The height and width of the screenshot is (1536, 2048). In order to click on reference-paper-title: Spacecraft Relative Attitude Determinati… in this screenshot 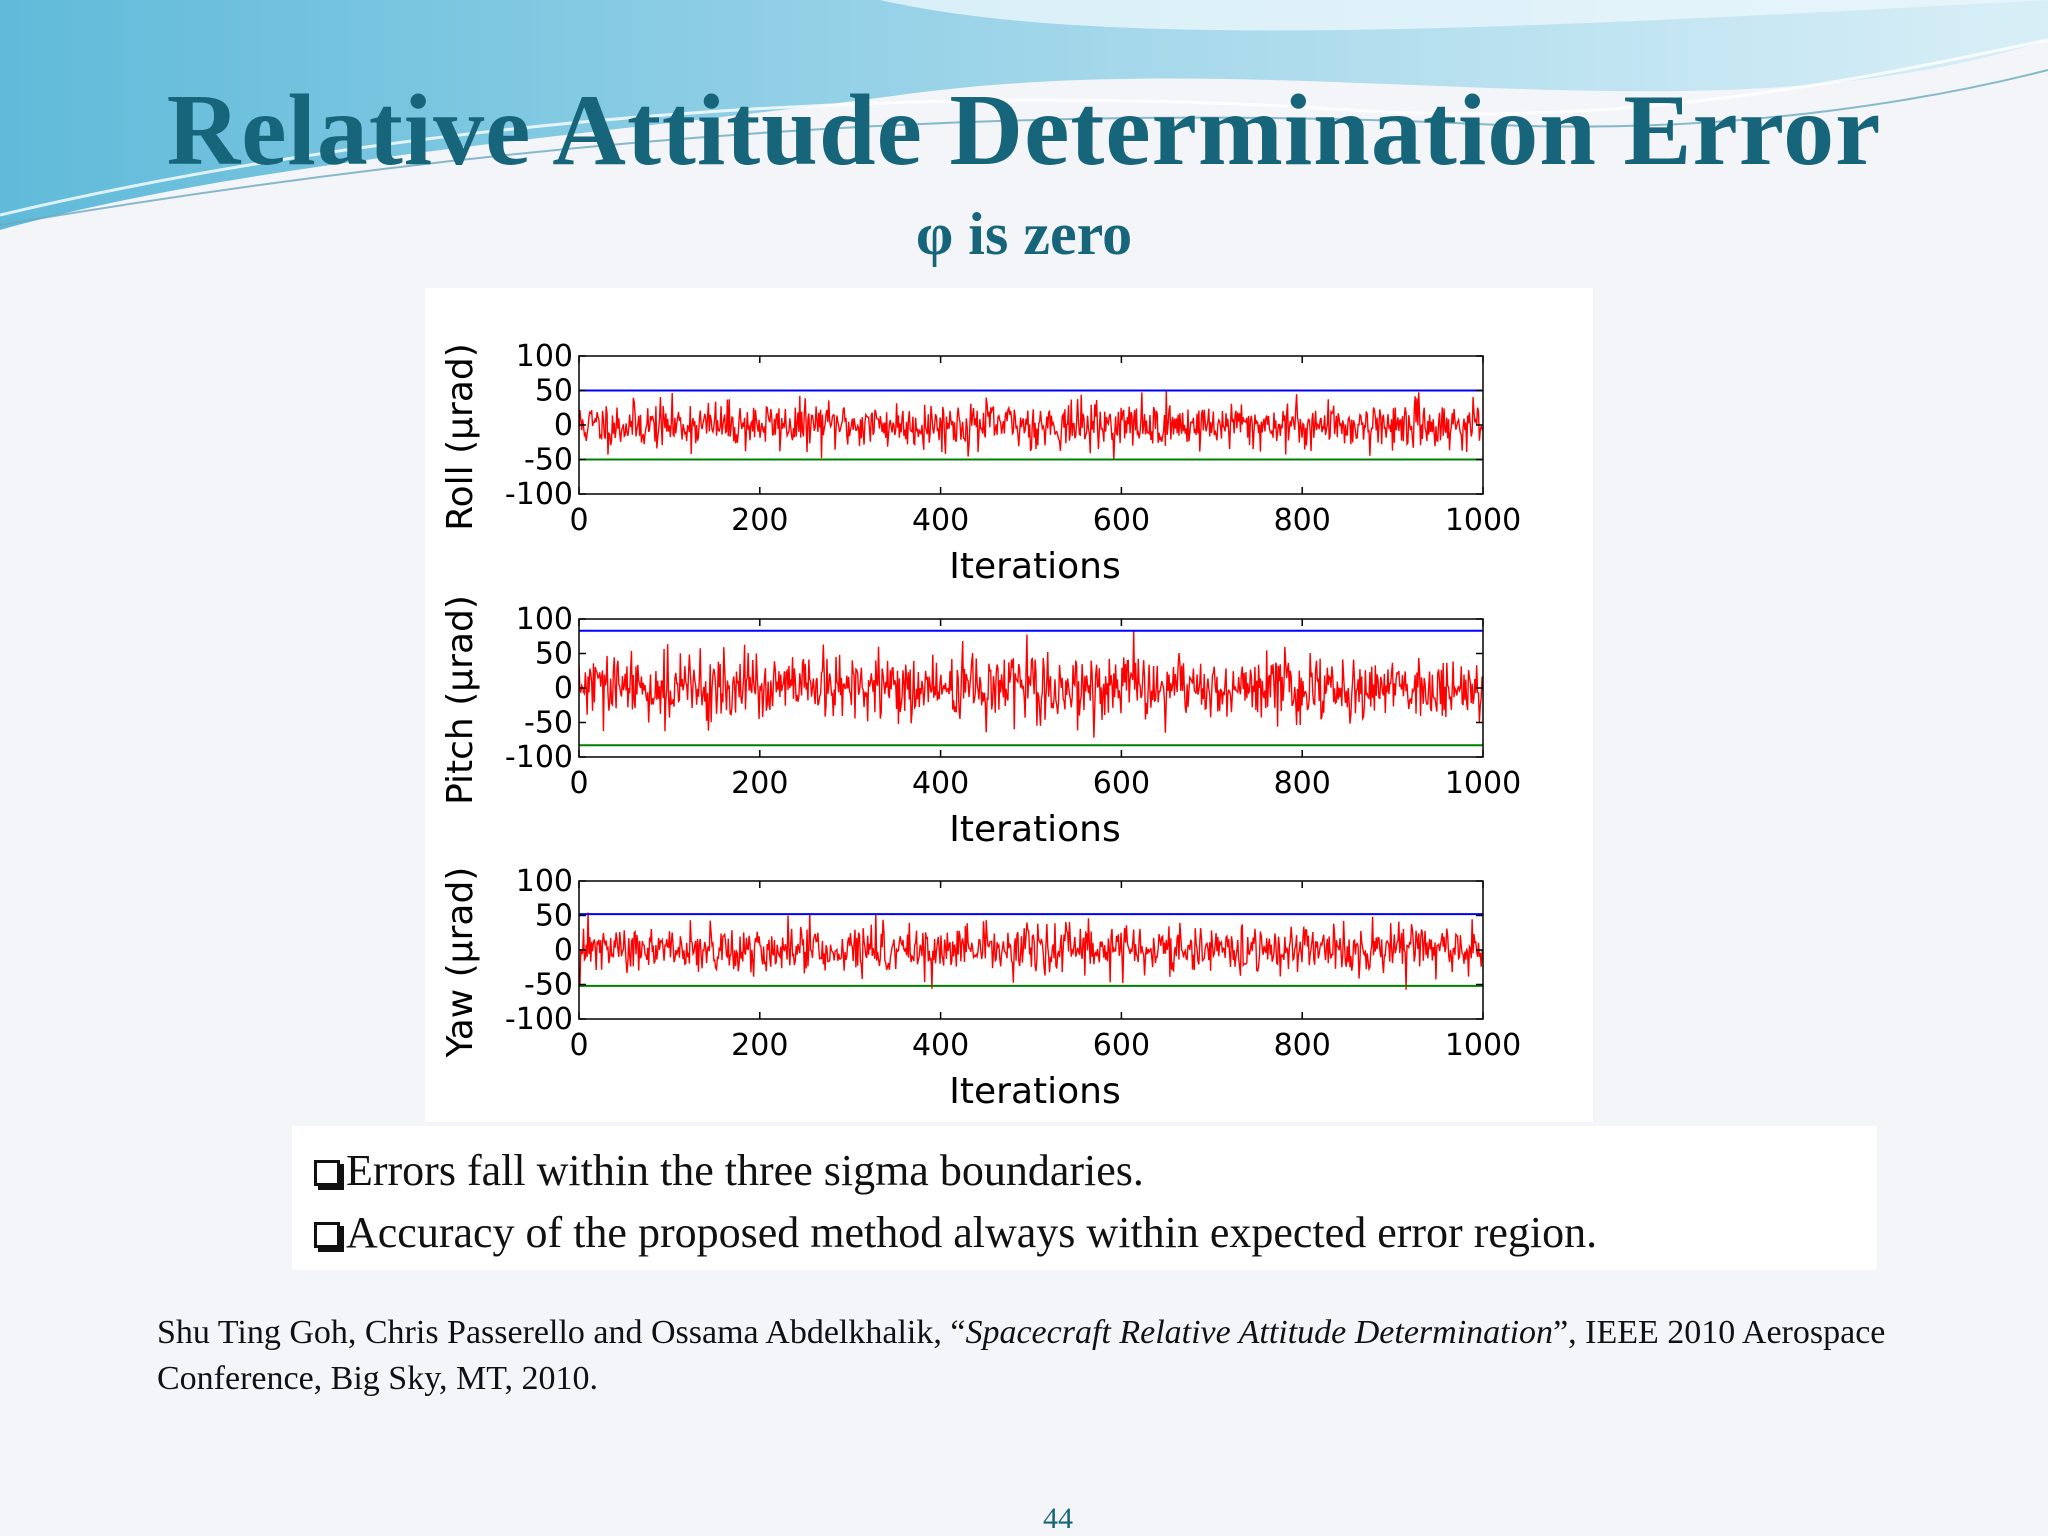, I will do `click(1259, 1332)`.